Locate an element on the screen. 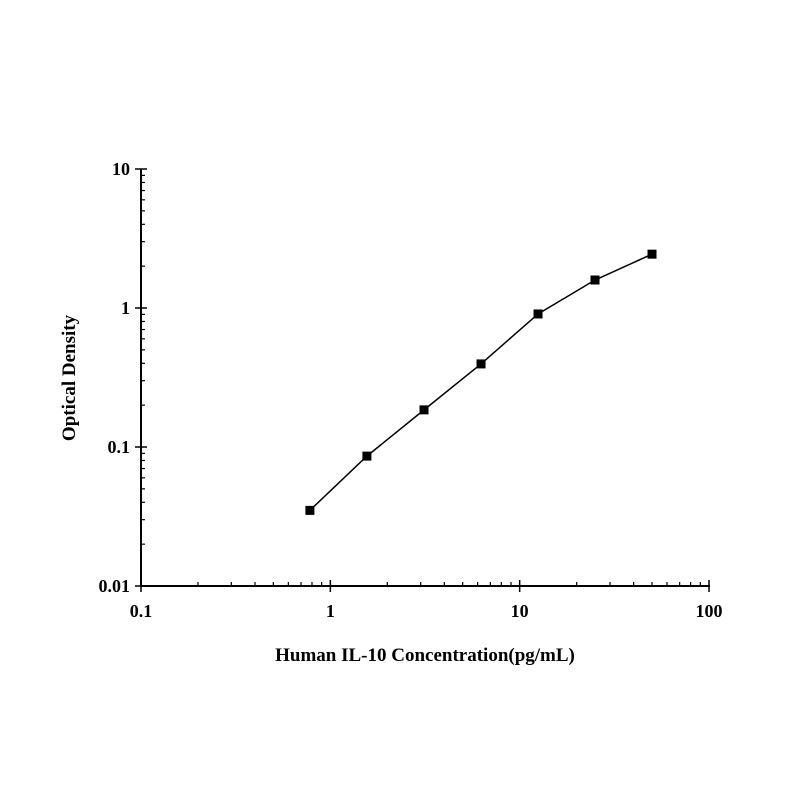  y-axis-label: Optical Density is located at coordinates (69, 377).